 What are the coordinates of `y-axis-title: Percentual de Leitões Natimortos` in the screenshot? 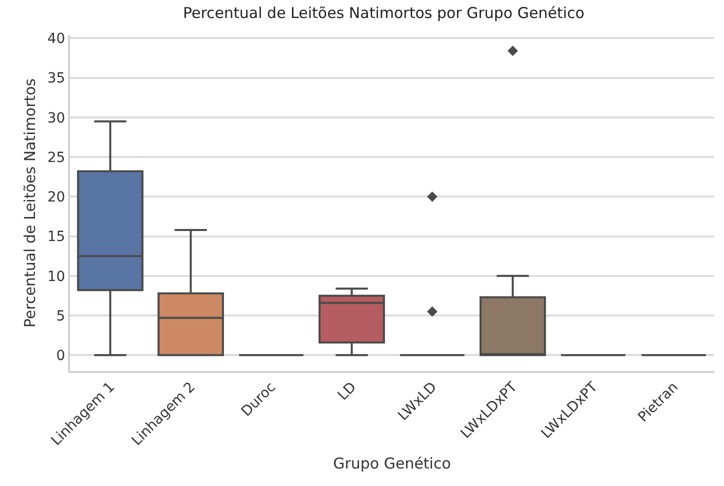 It's located at (30, 203).